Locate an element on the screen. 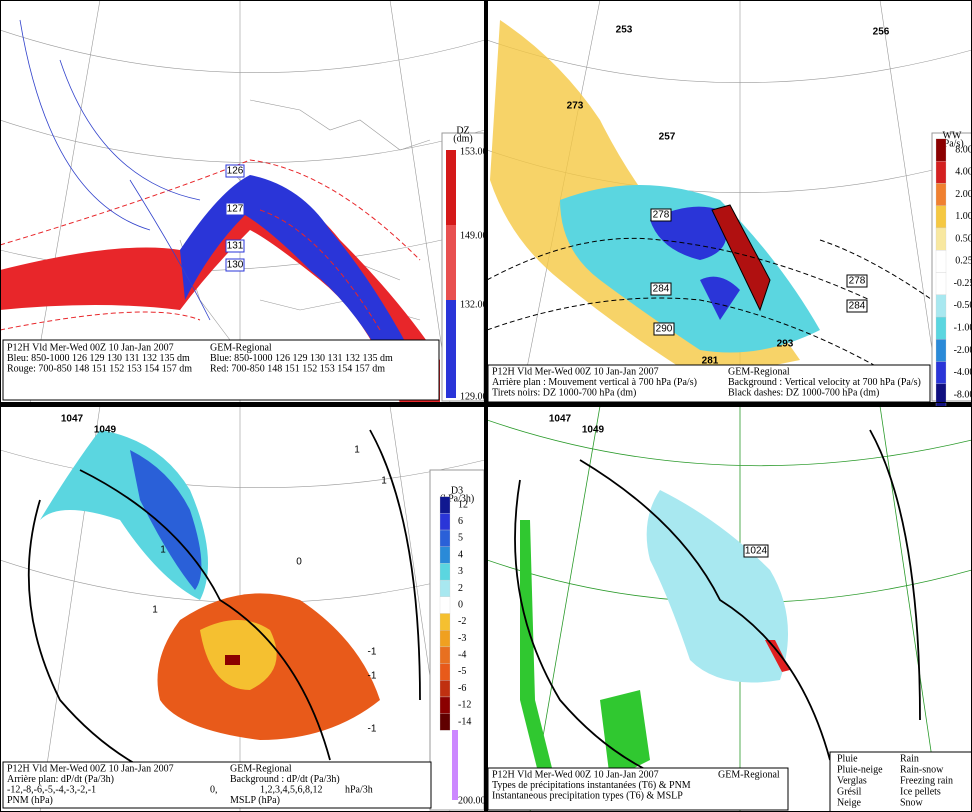 Image resolution: width=972 pixels, height=812 pixels. colorbar-tick-label: -5 is located at coordinates (462, 671).